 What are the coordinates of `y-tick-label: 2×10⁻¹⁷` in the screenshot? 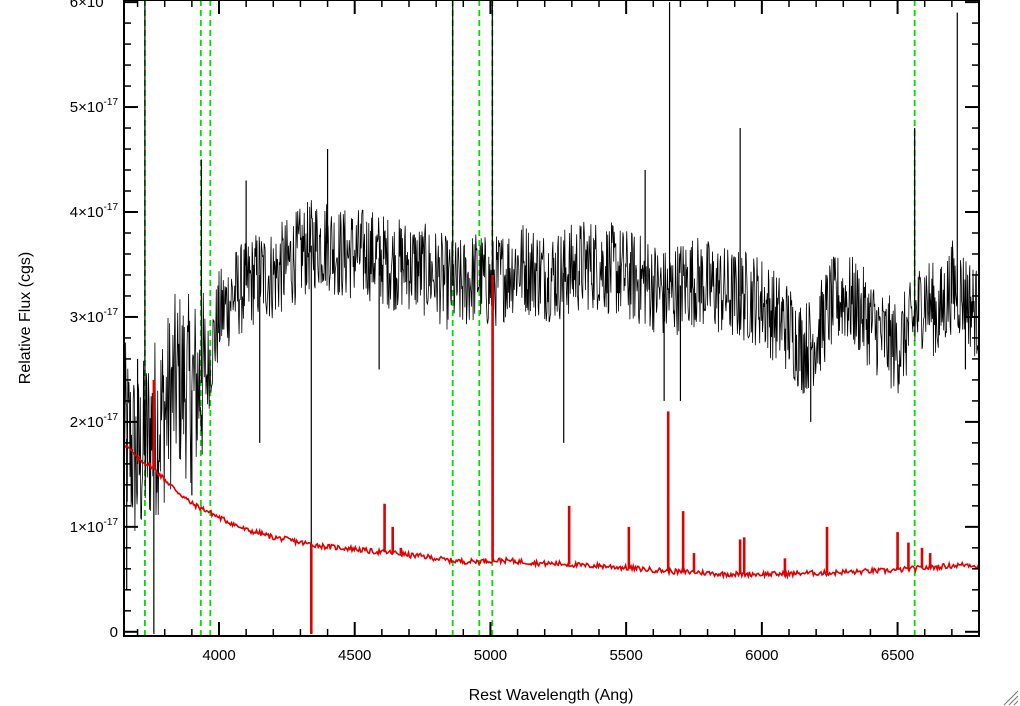 It's located at (94, 421).